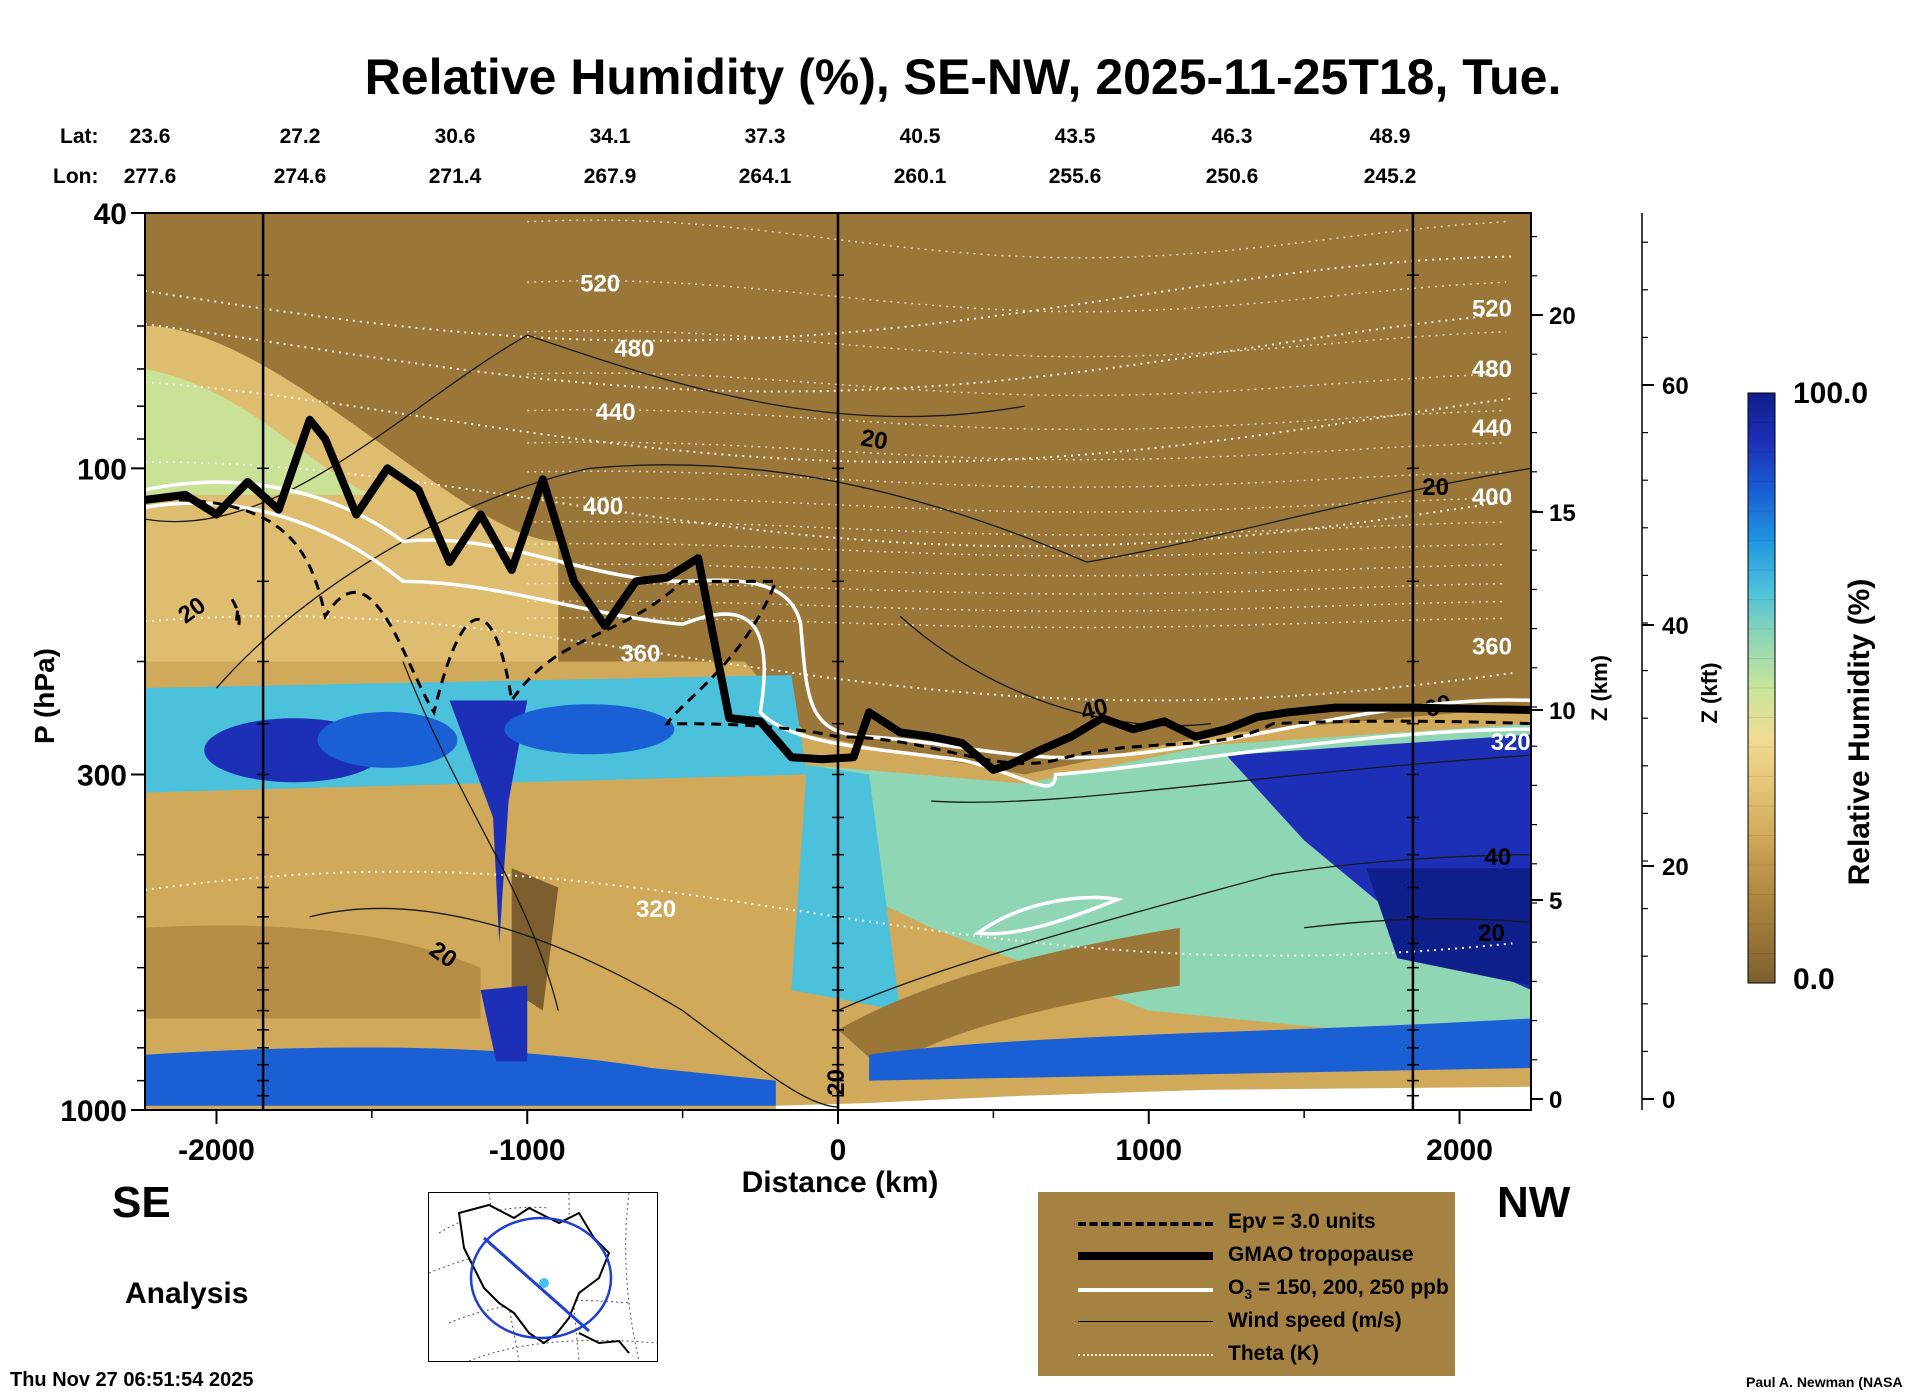  I want to click on z-kft-tick-label: 40, so click(1675, 626).